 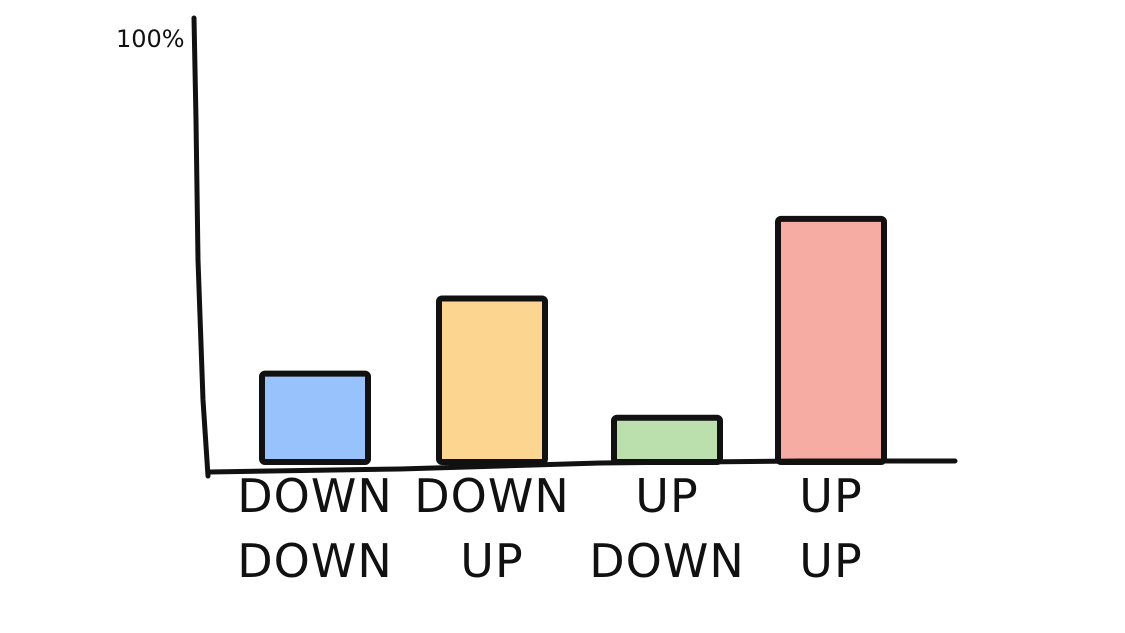 What do you see at coordinates (201, 247) in the screenshot?
I see `y-axis` at bounding box center [201, 247].